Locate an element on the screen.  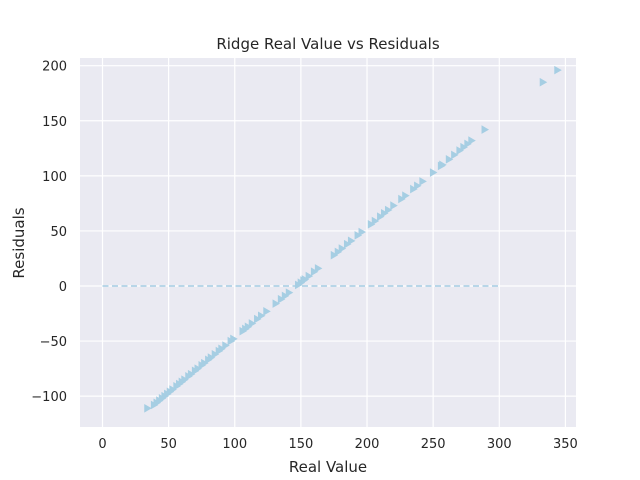
y-tick-label: 50 is located at coordinates (58, 232).